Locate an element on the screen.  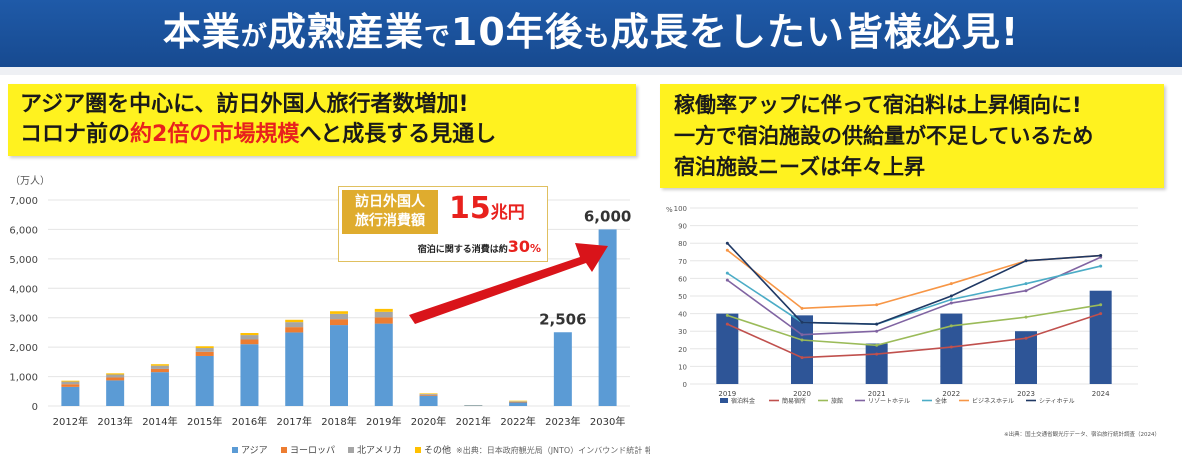
x-tick-label: 2023 is located at coordinates (1026, 394).